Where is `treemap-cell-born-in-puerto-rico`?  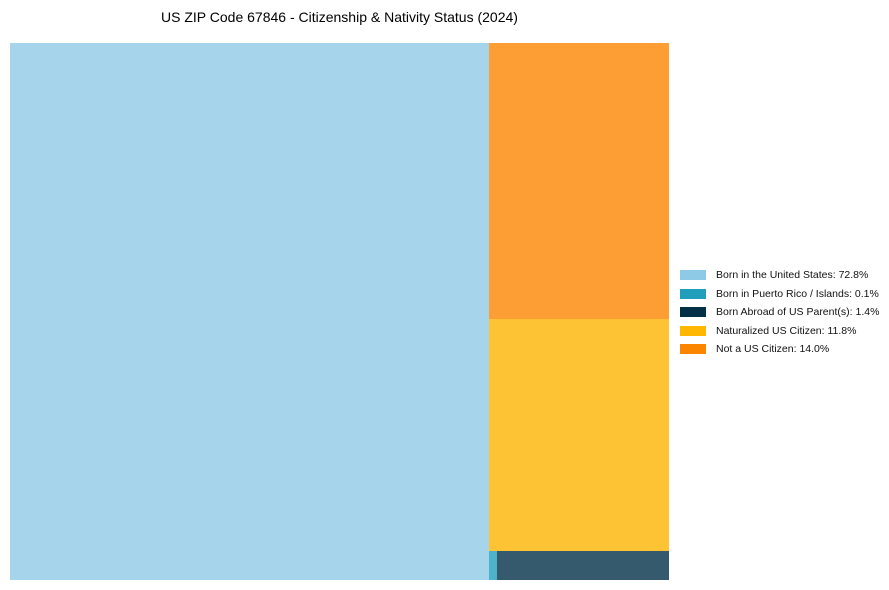
treemap-cell-born-in-puerto-rico is located at coordinates (493, 565).